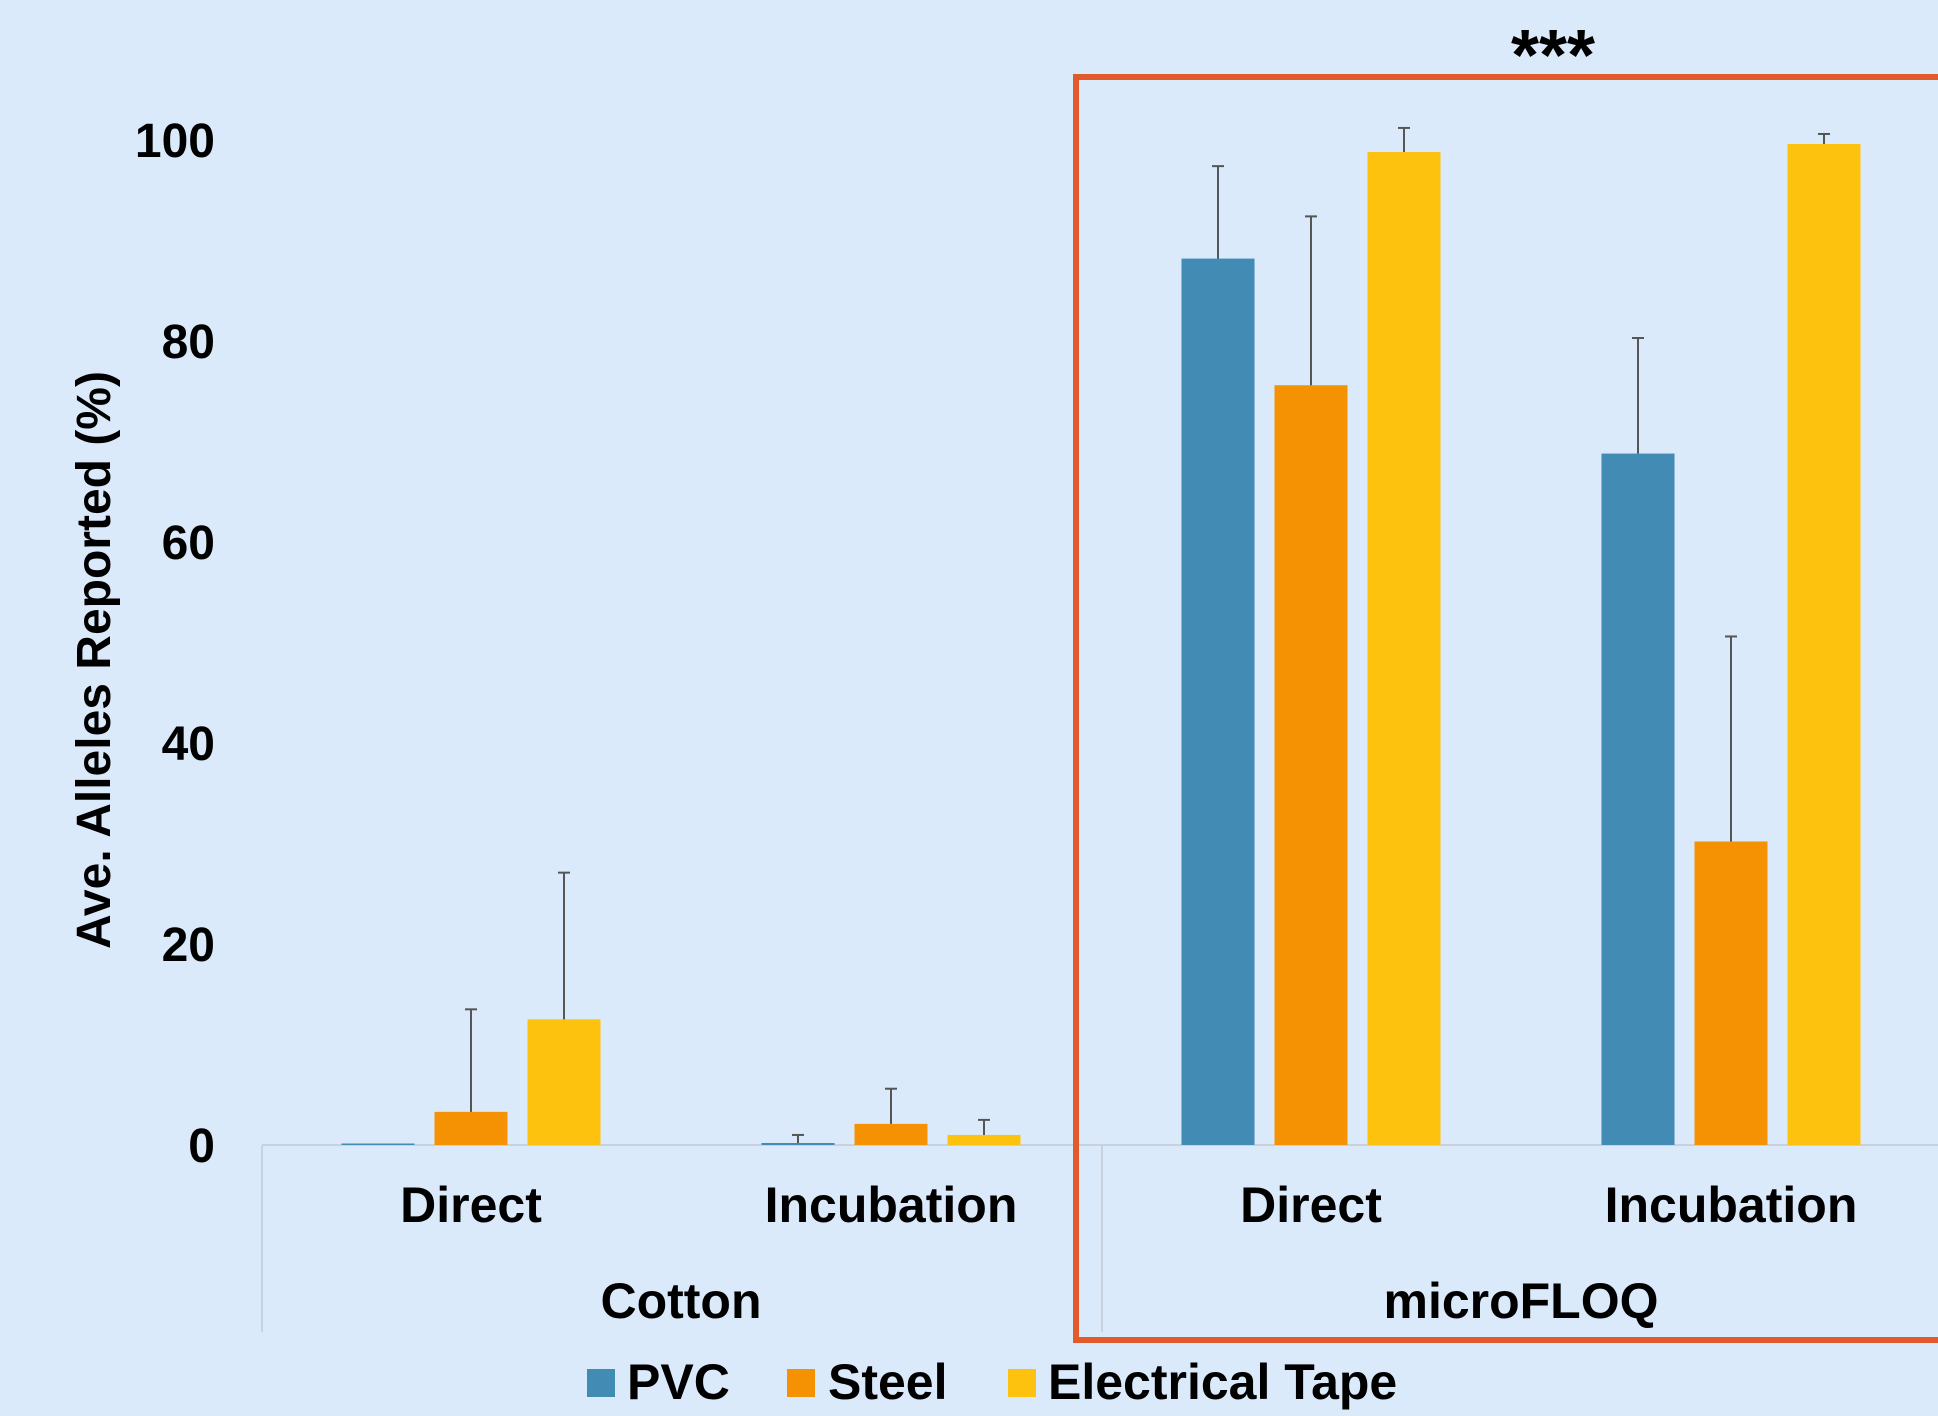  Describe the element at coordinates (188, 945) in the screenshot. I see `y-tick-label: 20` at that location.